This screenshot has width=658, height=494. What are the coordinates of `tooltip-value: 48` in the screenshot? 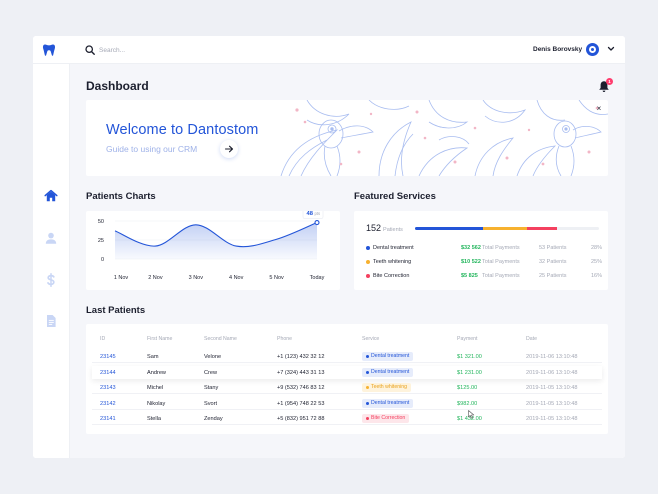 It's located at (310, 214).